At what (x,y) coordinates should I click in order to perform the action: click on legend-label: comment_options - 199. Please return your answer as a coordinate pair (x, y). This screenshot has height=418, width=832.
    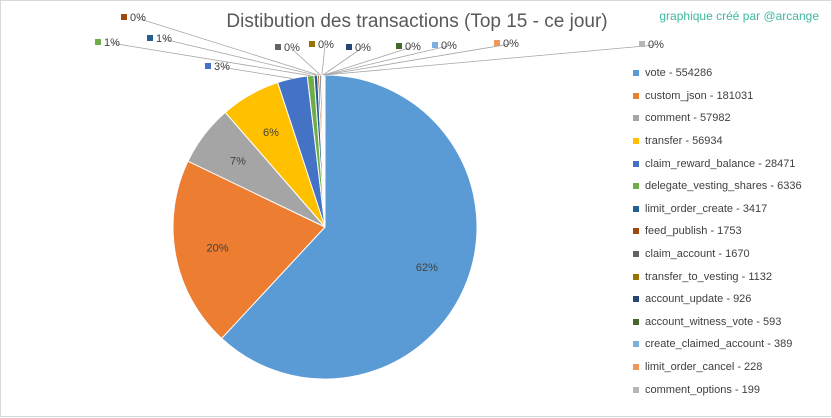
    Looking at the image, I should click on (702, 390).